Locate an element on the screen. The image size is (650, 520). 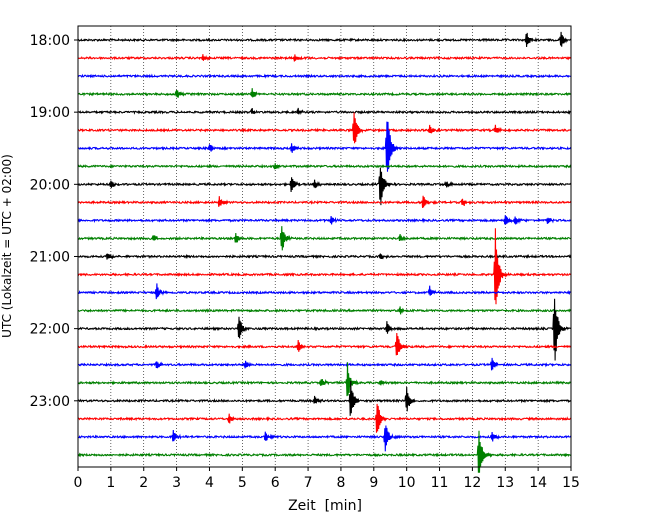
trace-1945 is located at coordinates (324, 166).